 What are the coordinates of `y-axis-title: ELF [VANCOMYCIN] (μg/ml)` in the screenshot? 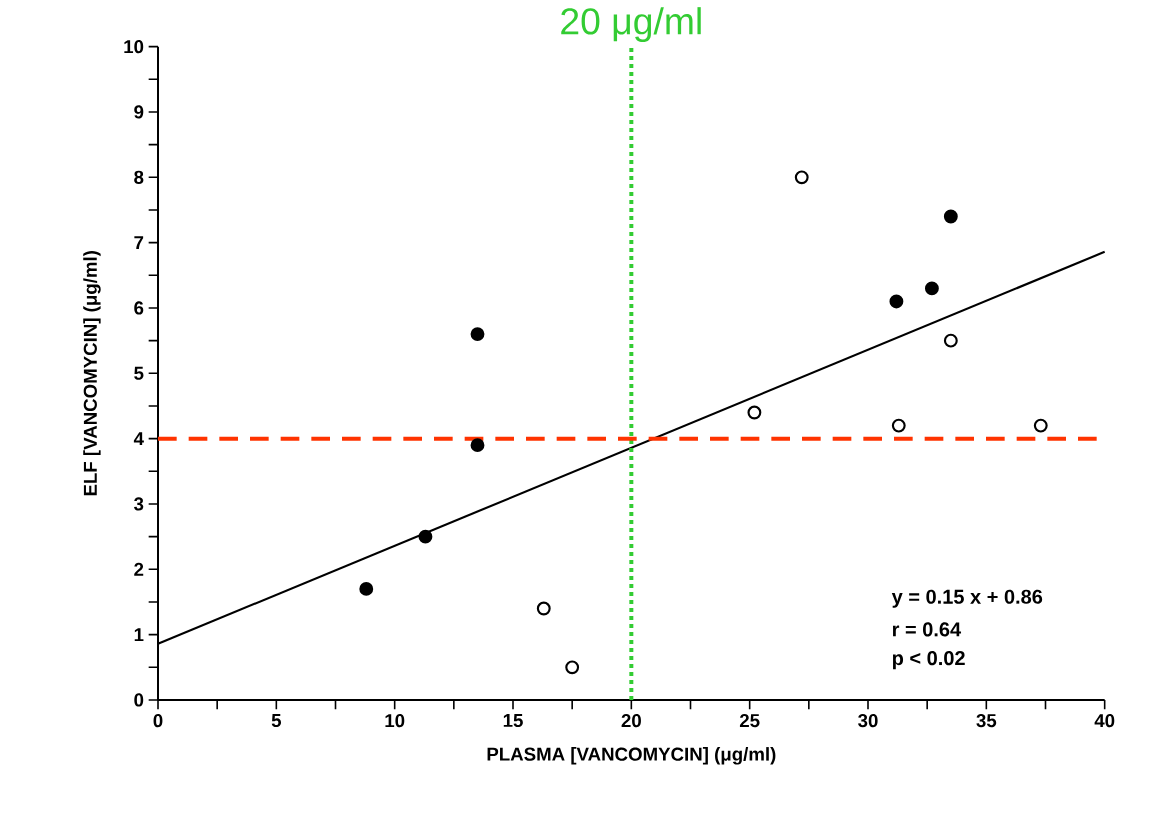 It's located at (92, 373).